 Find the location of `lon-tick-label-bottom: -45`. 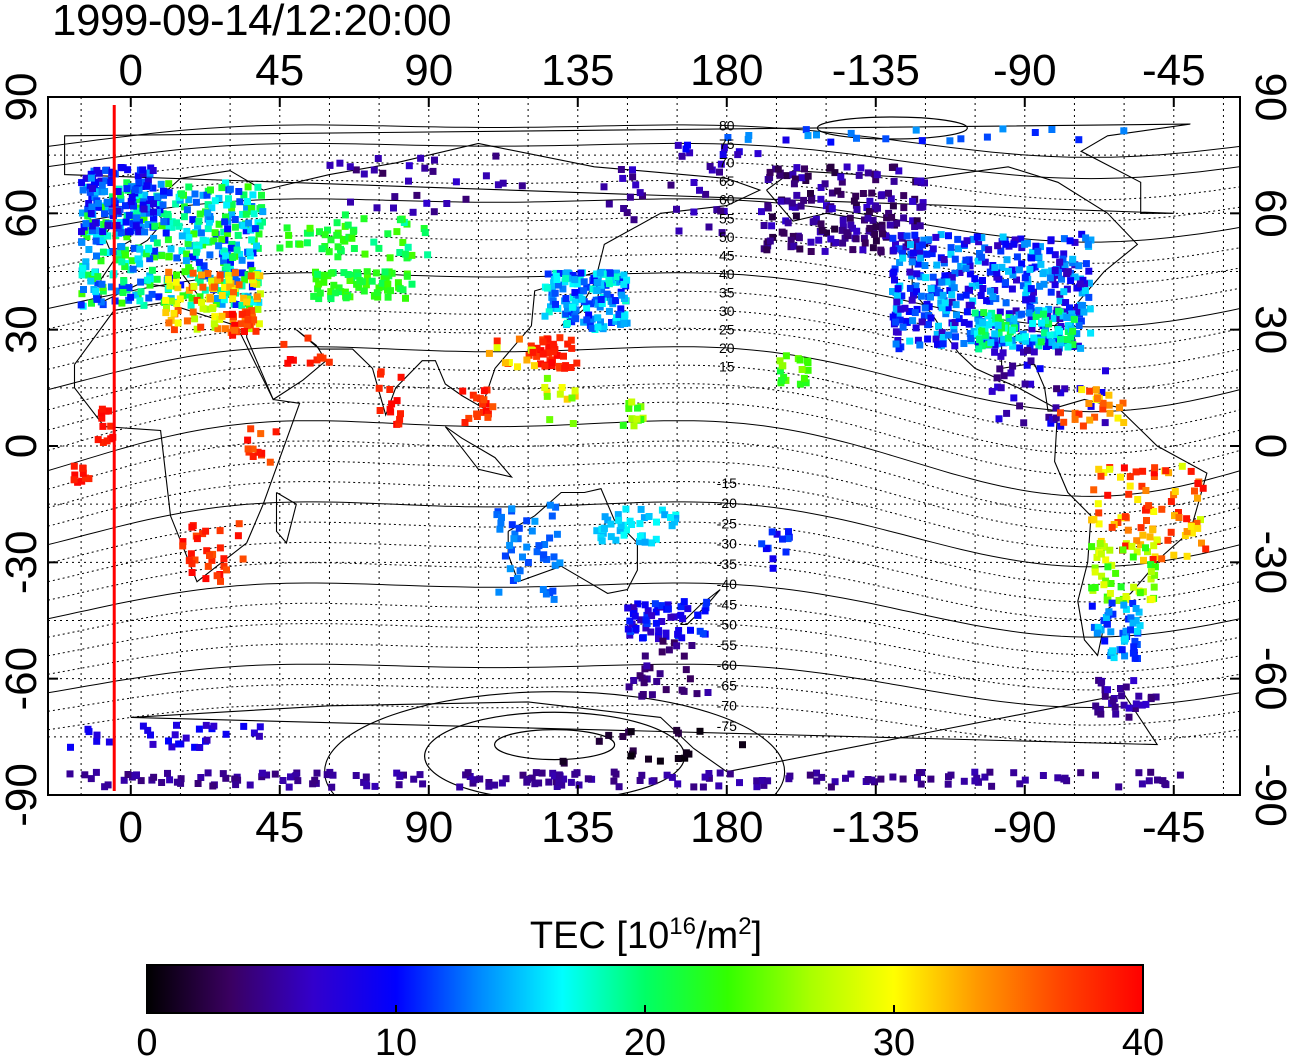

lon-tick-label-bottom: -45 is located at coordinates (1174, 827).